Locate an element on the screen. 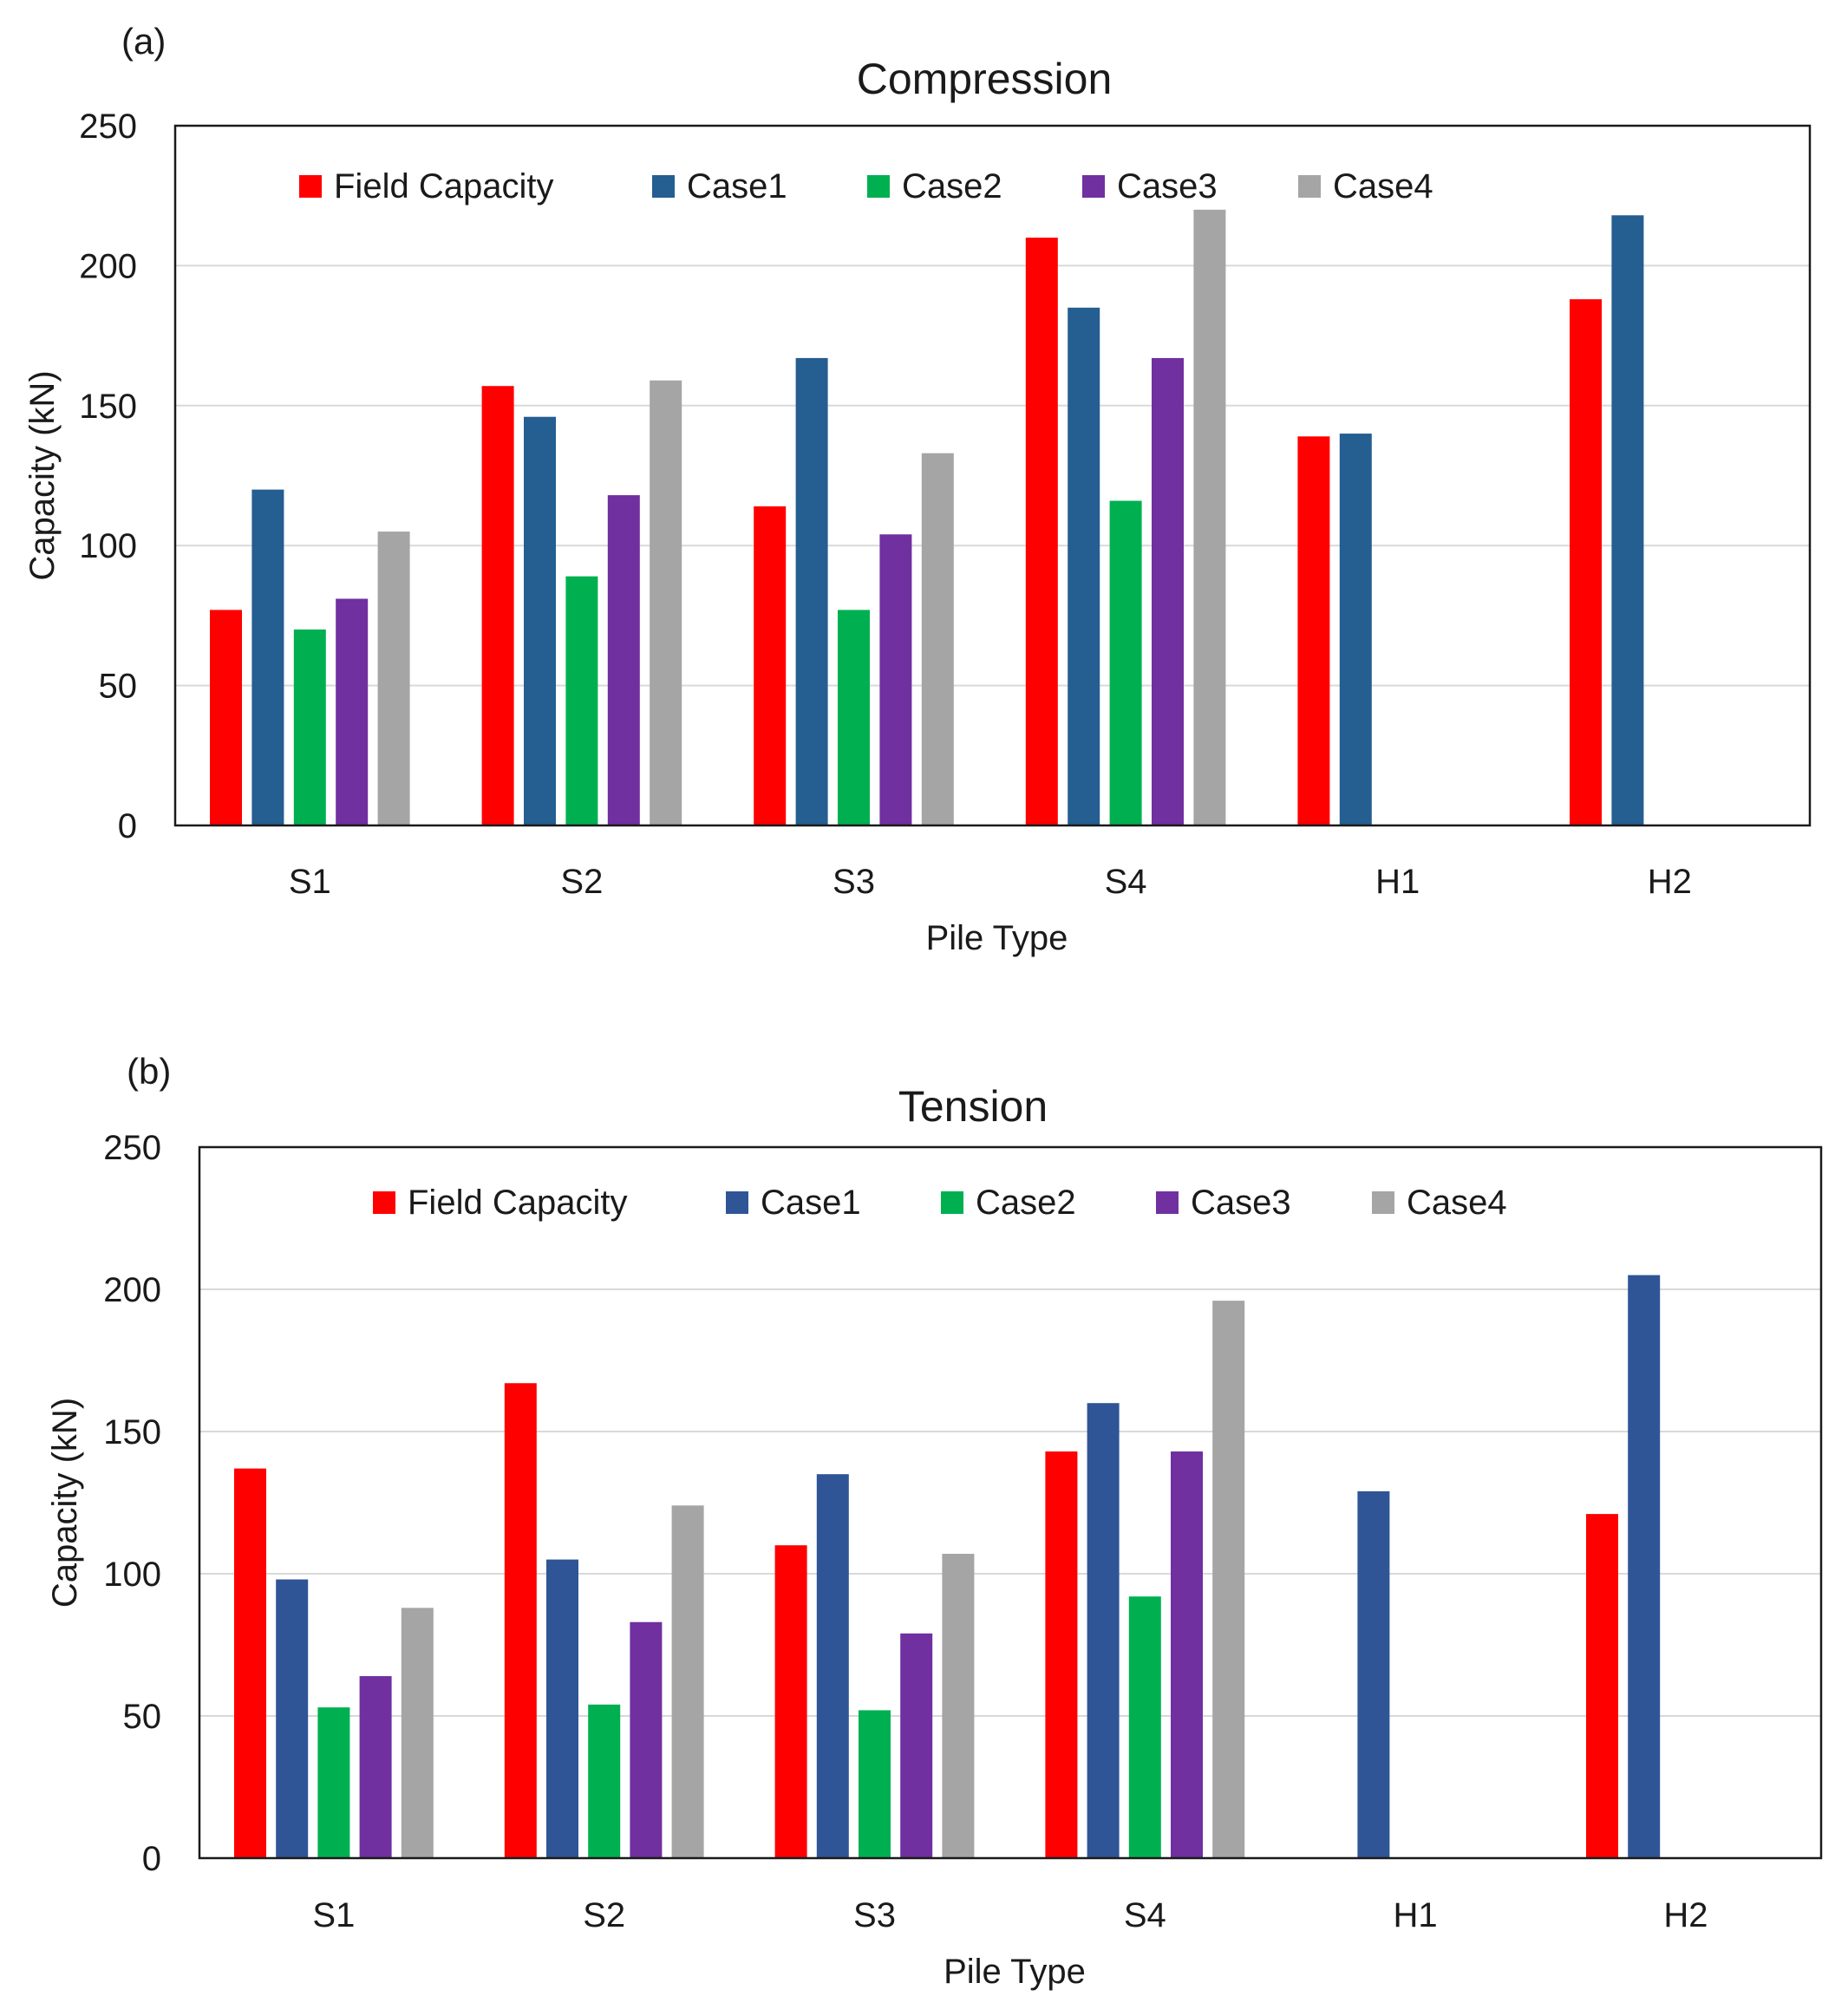  x-tick-label: S1 is located at coordinates (310, 882).